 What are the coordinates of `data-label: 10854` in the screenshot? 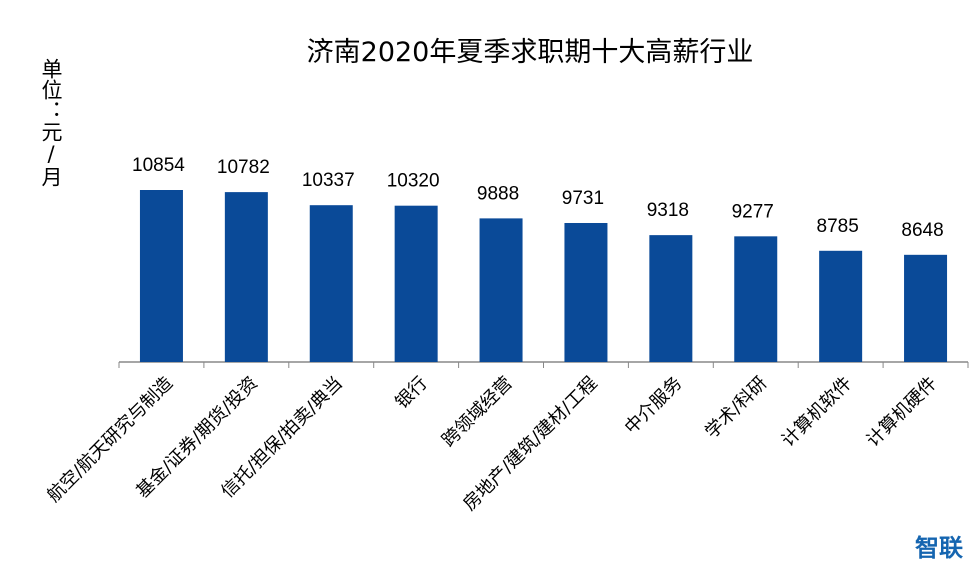 It's located at (158, 165).